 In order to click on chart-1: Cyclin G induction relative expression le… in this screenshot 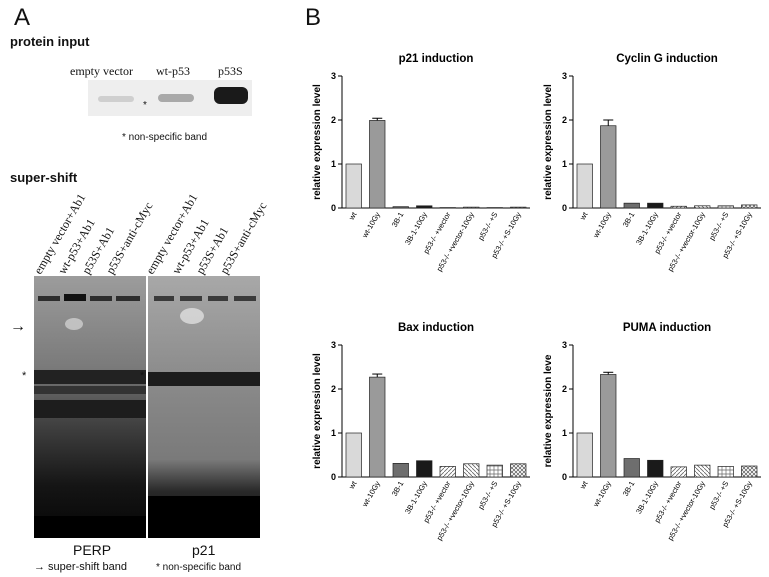, I will do `click(652, 163)`.